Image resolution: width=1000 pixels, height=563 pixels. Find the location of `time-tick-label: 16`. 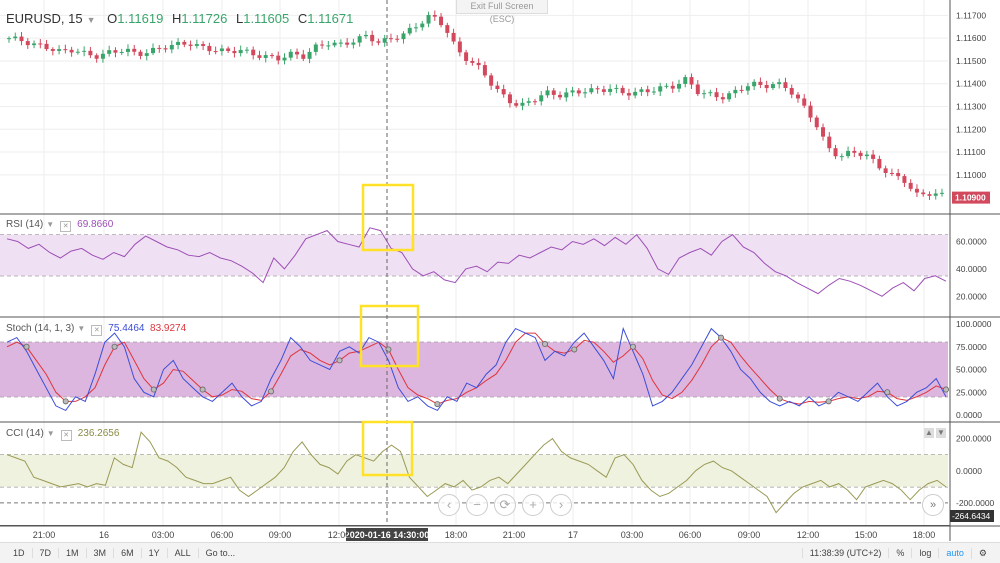

time-tick-label: 16 is located at coordinates (104, 535).